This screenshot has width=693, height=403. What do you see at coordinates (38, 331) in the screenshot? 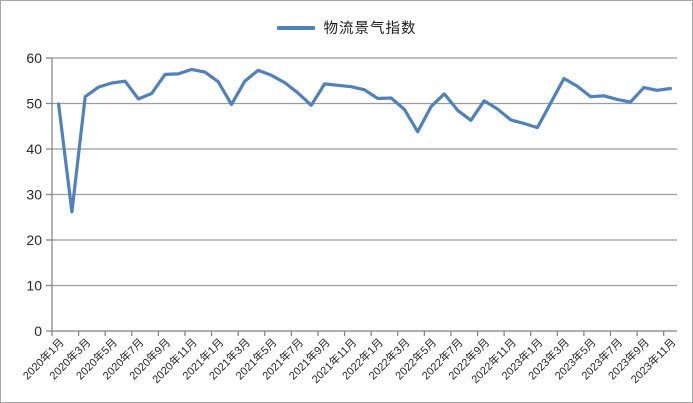
I see `y-axis-label: 0` at bounding box center [38, 331].